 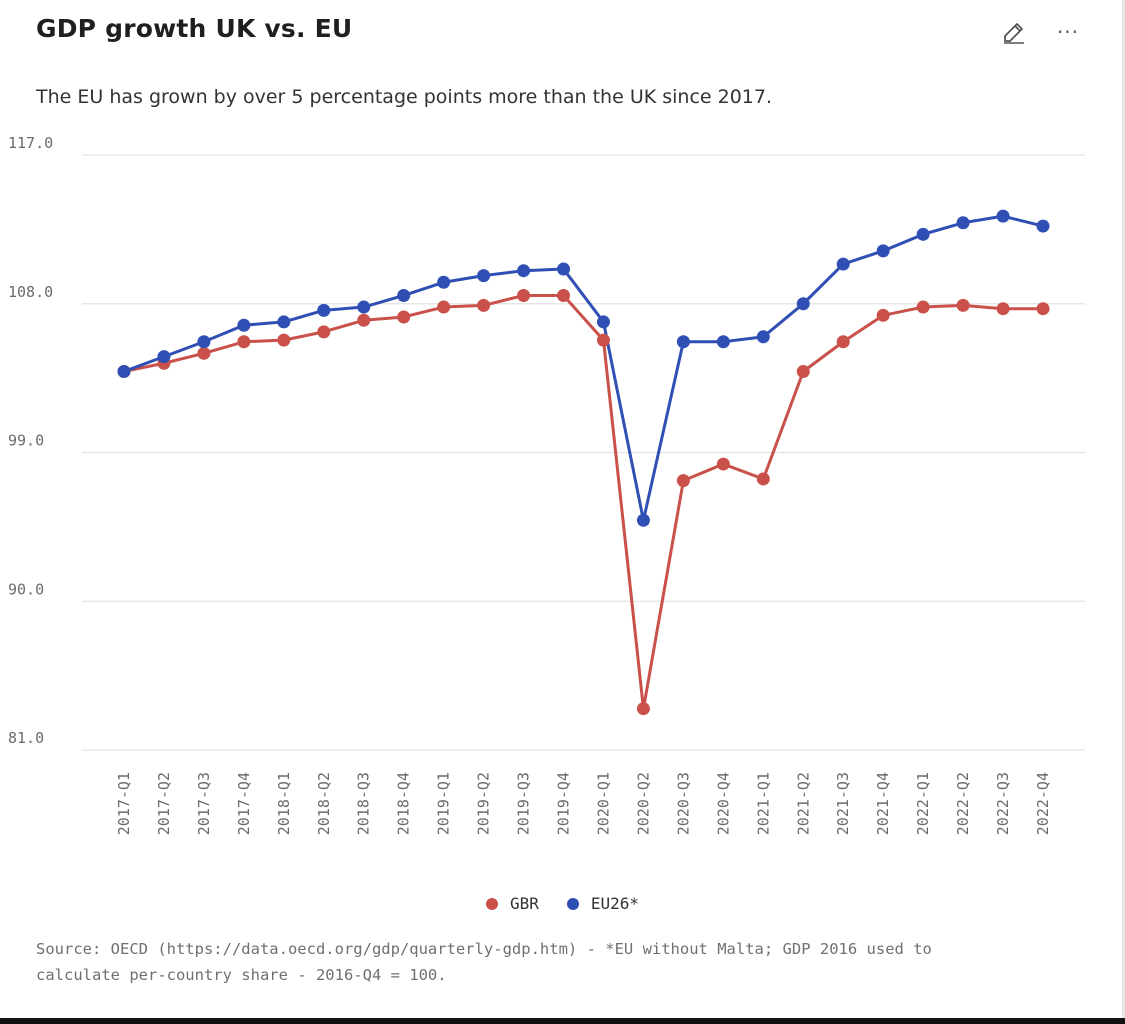 I want to click on y-tick-label: 99.0, so click(x=26, y=441).